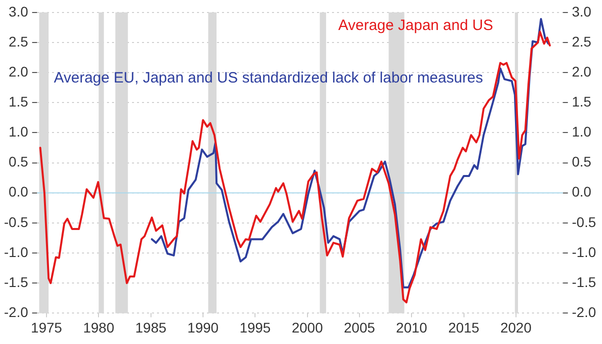  Describe the element at coordinates (18, 192) in the screenshot. I see `y-tick-label: 0.0` at that location.